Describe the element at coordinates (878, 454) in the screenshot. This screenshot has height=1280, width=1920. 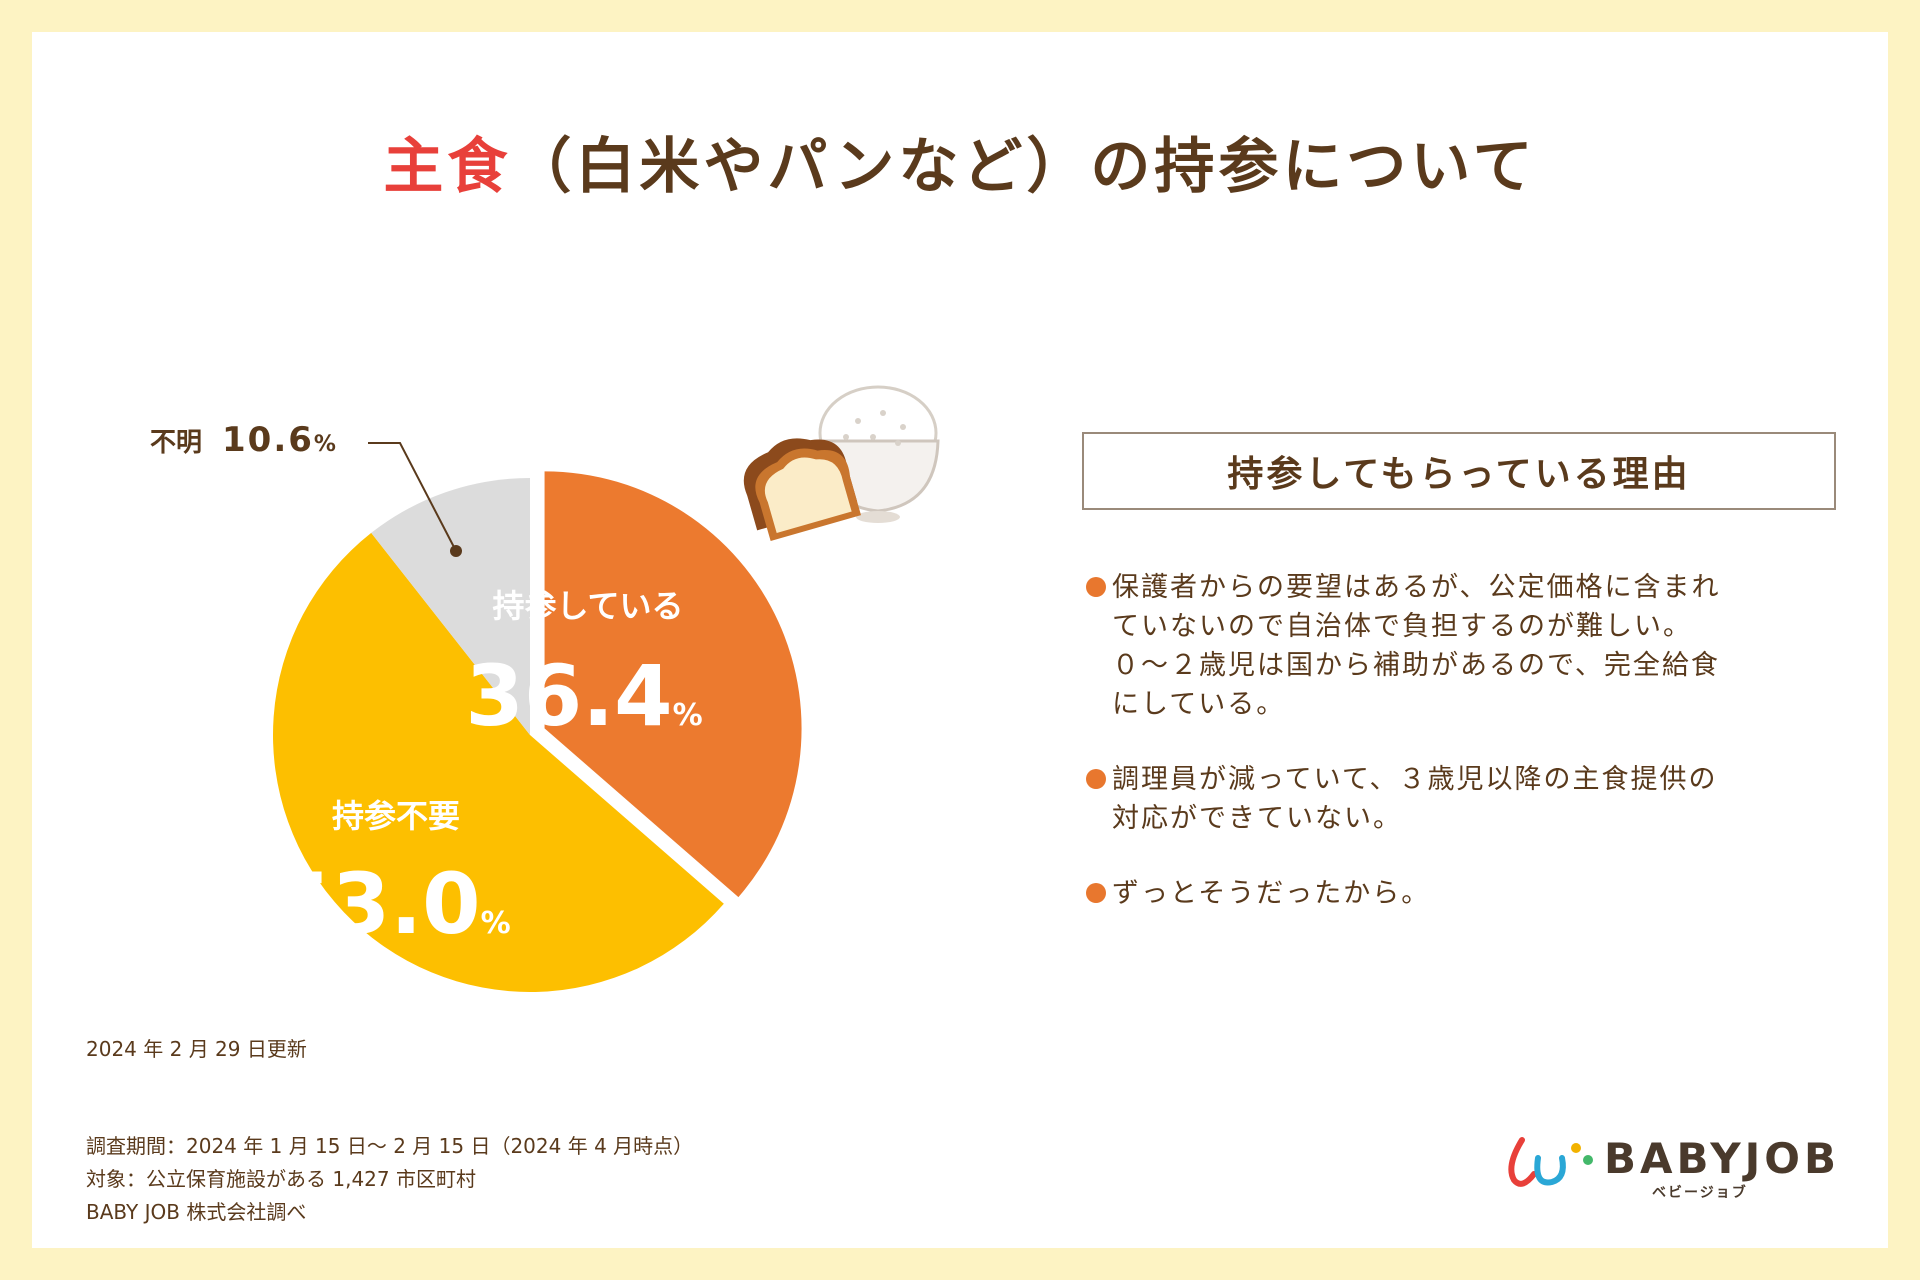
I see `rice-bowl-icon` at that location.